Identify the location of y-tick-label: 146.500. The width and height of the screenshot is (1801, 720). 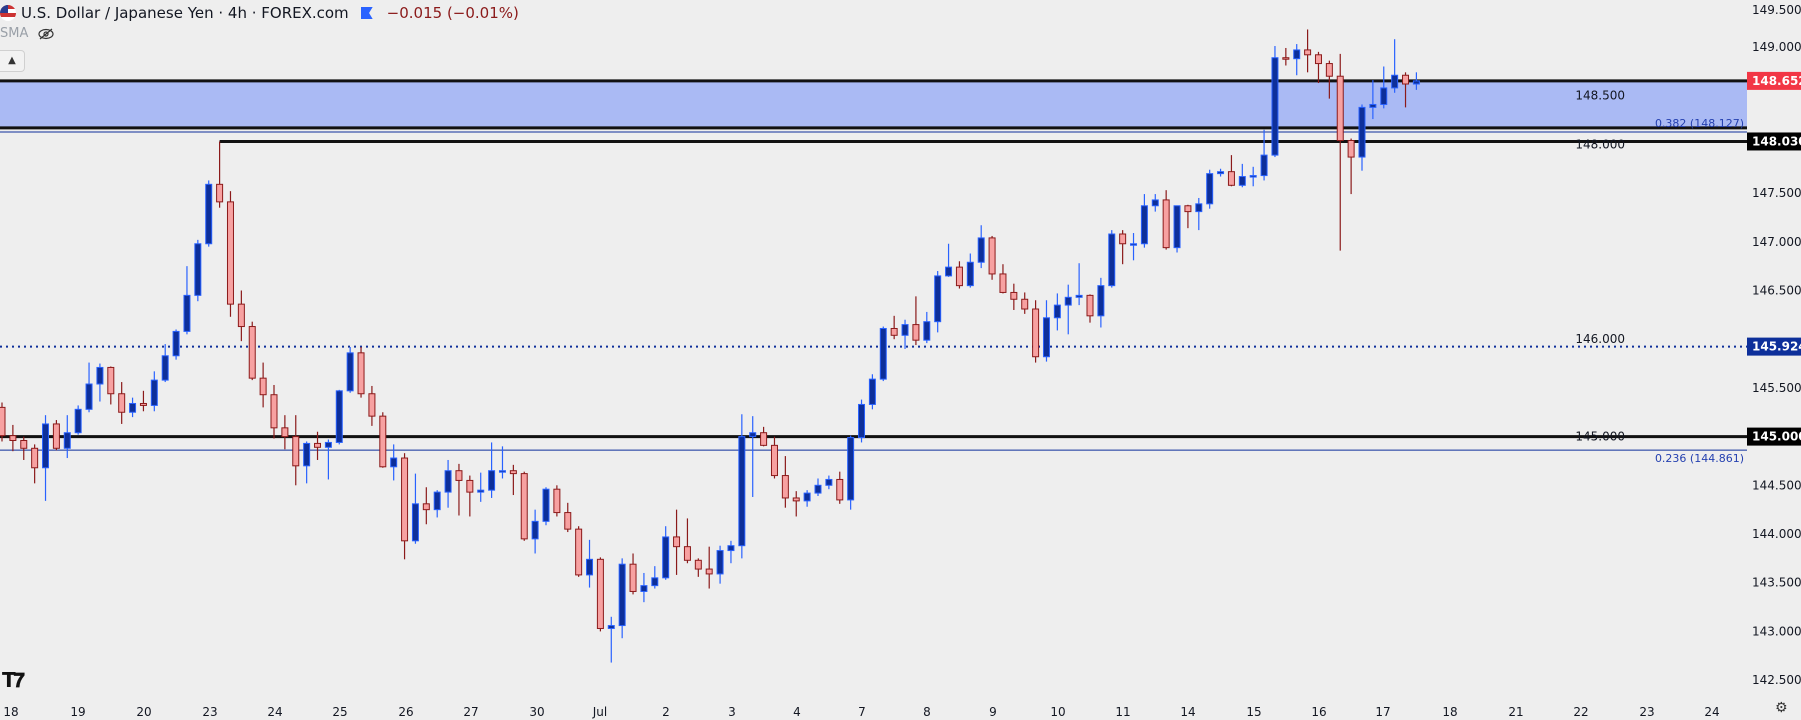
(1776, 291).